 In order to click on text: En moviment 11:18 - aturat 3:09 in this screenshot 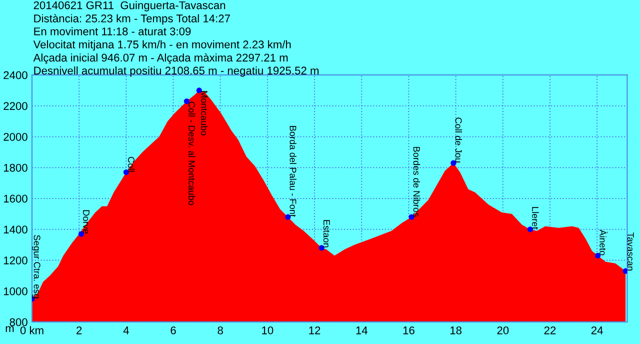, I will do `click(112, 31)`.